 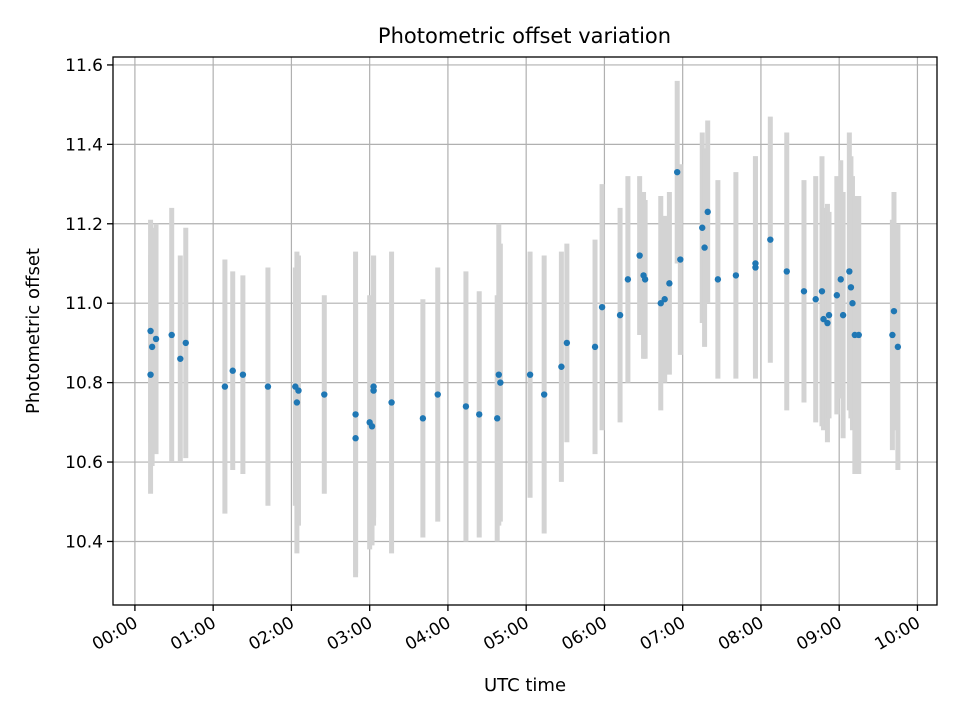 What do you see at coordinates (524, 36) in the screenshot?
I see `chart-title: Photometric offset variation` at bounding box center [524, 36].